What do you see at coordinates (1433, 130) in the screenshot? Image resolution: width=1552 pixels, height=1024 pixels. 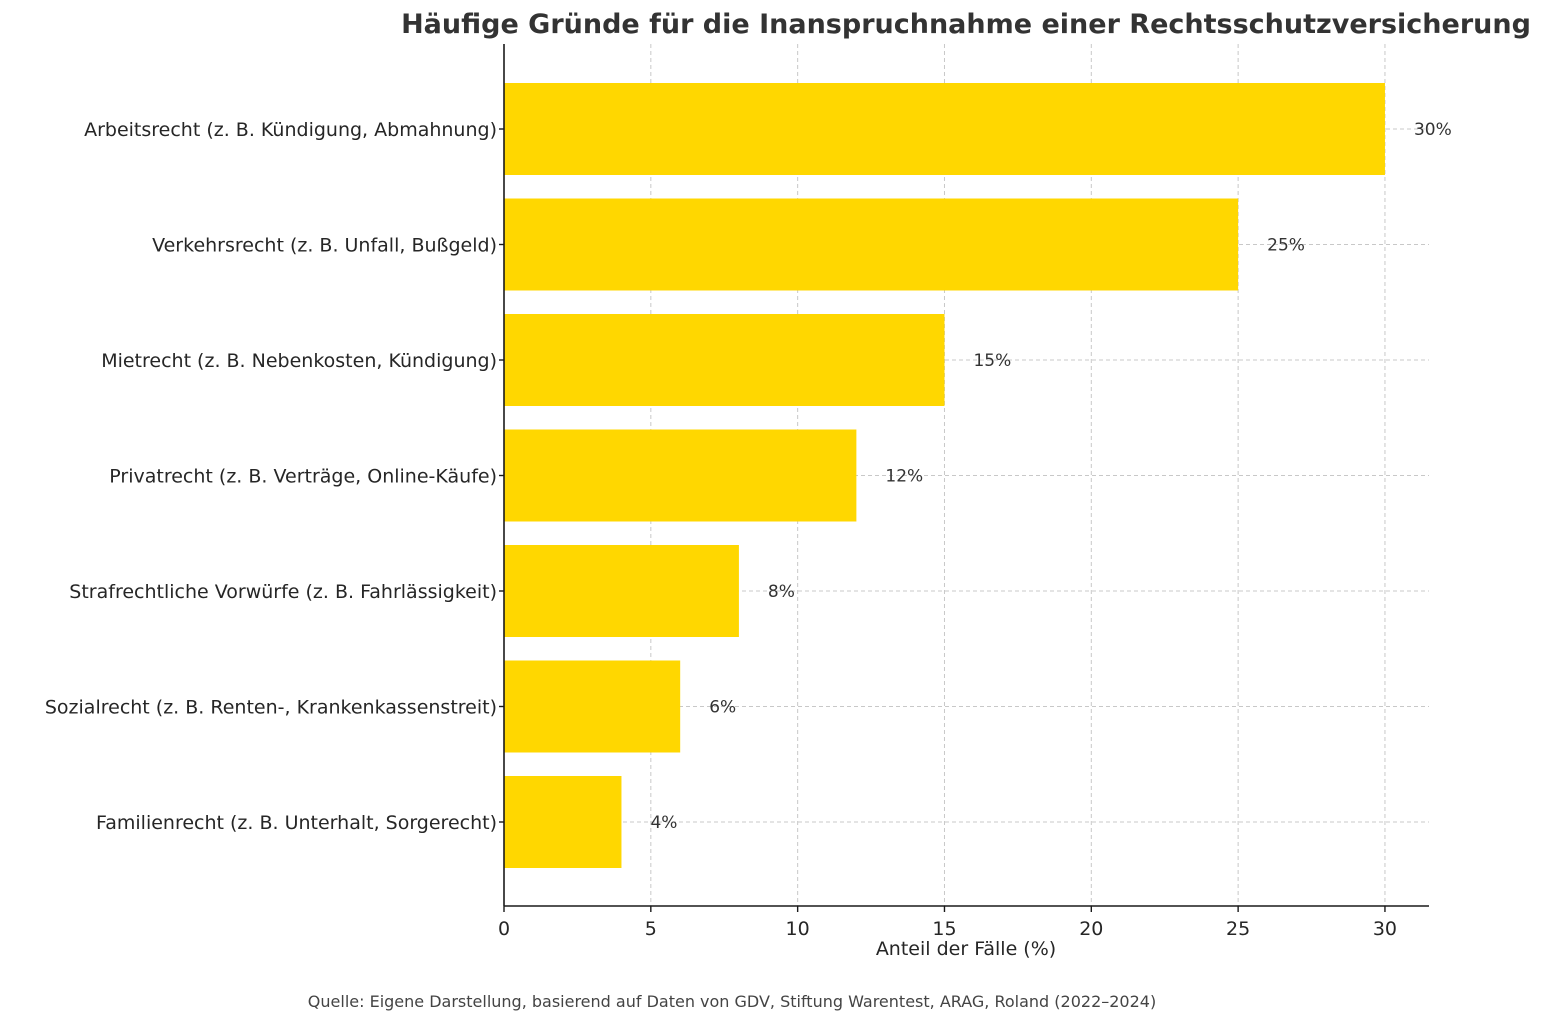 I see `value-label-0: 30%` at bounding box center [1433, 130].